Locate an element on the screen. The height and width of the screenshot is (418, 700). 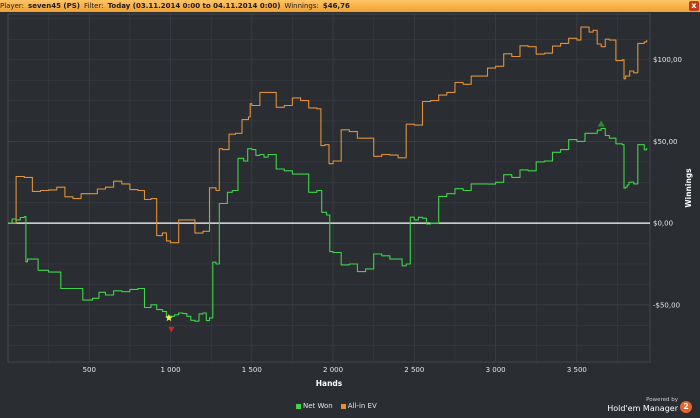
legend: Net Won All-in EV is located at coordinates (336, 406).